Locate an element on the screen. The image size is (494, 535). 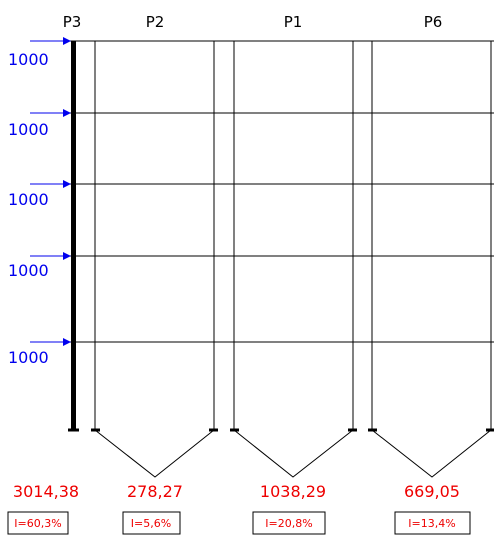
result-value: 1038,29 is located at coordinates (293, 491).